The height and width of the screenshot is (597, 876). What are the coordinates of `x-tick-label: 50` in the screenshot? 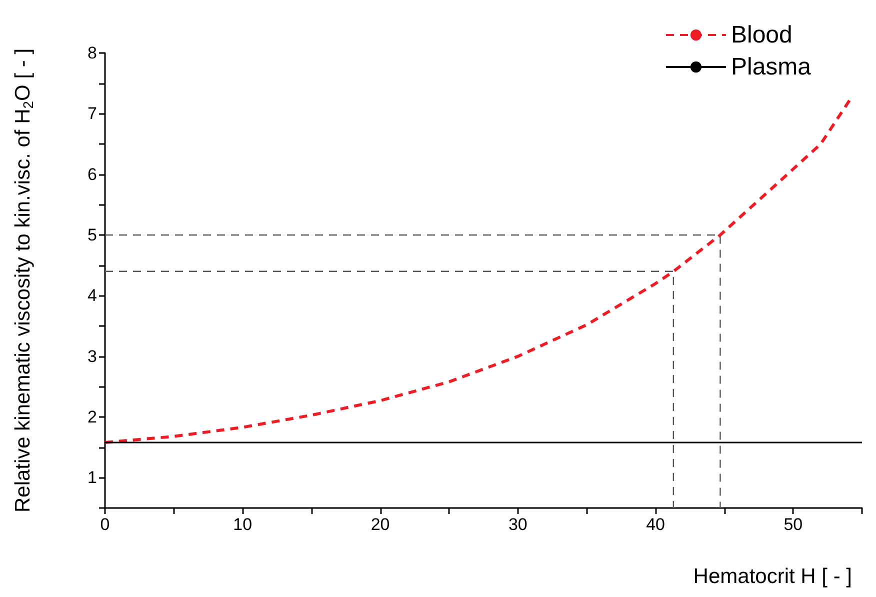 It's located at (793, 524).